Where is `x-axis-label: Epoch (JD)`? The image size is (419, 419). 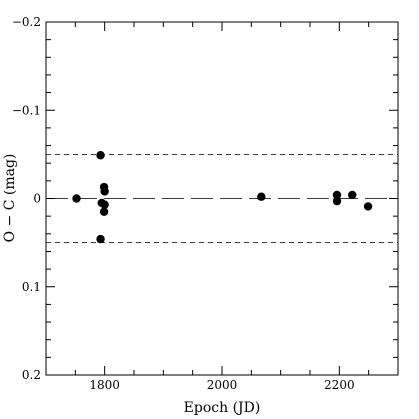 x-axis-label: Epoch (JD) is located at coordinates (222, 408).